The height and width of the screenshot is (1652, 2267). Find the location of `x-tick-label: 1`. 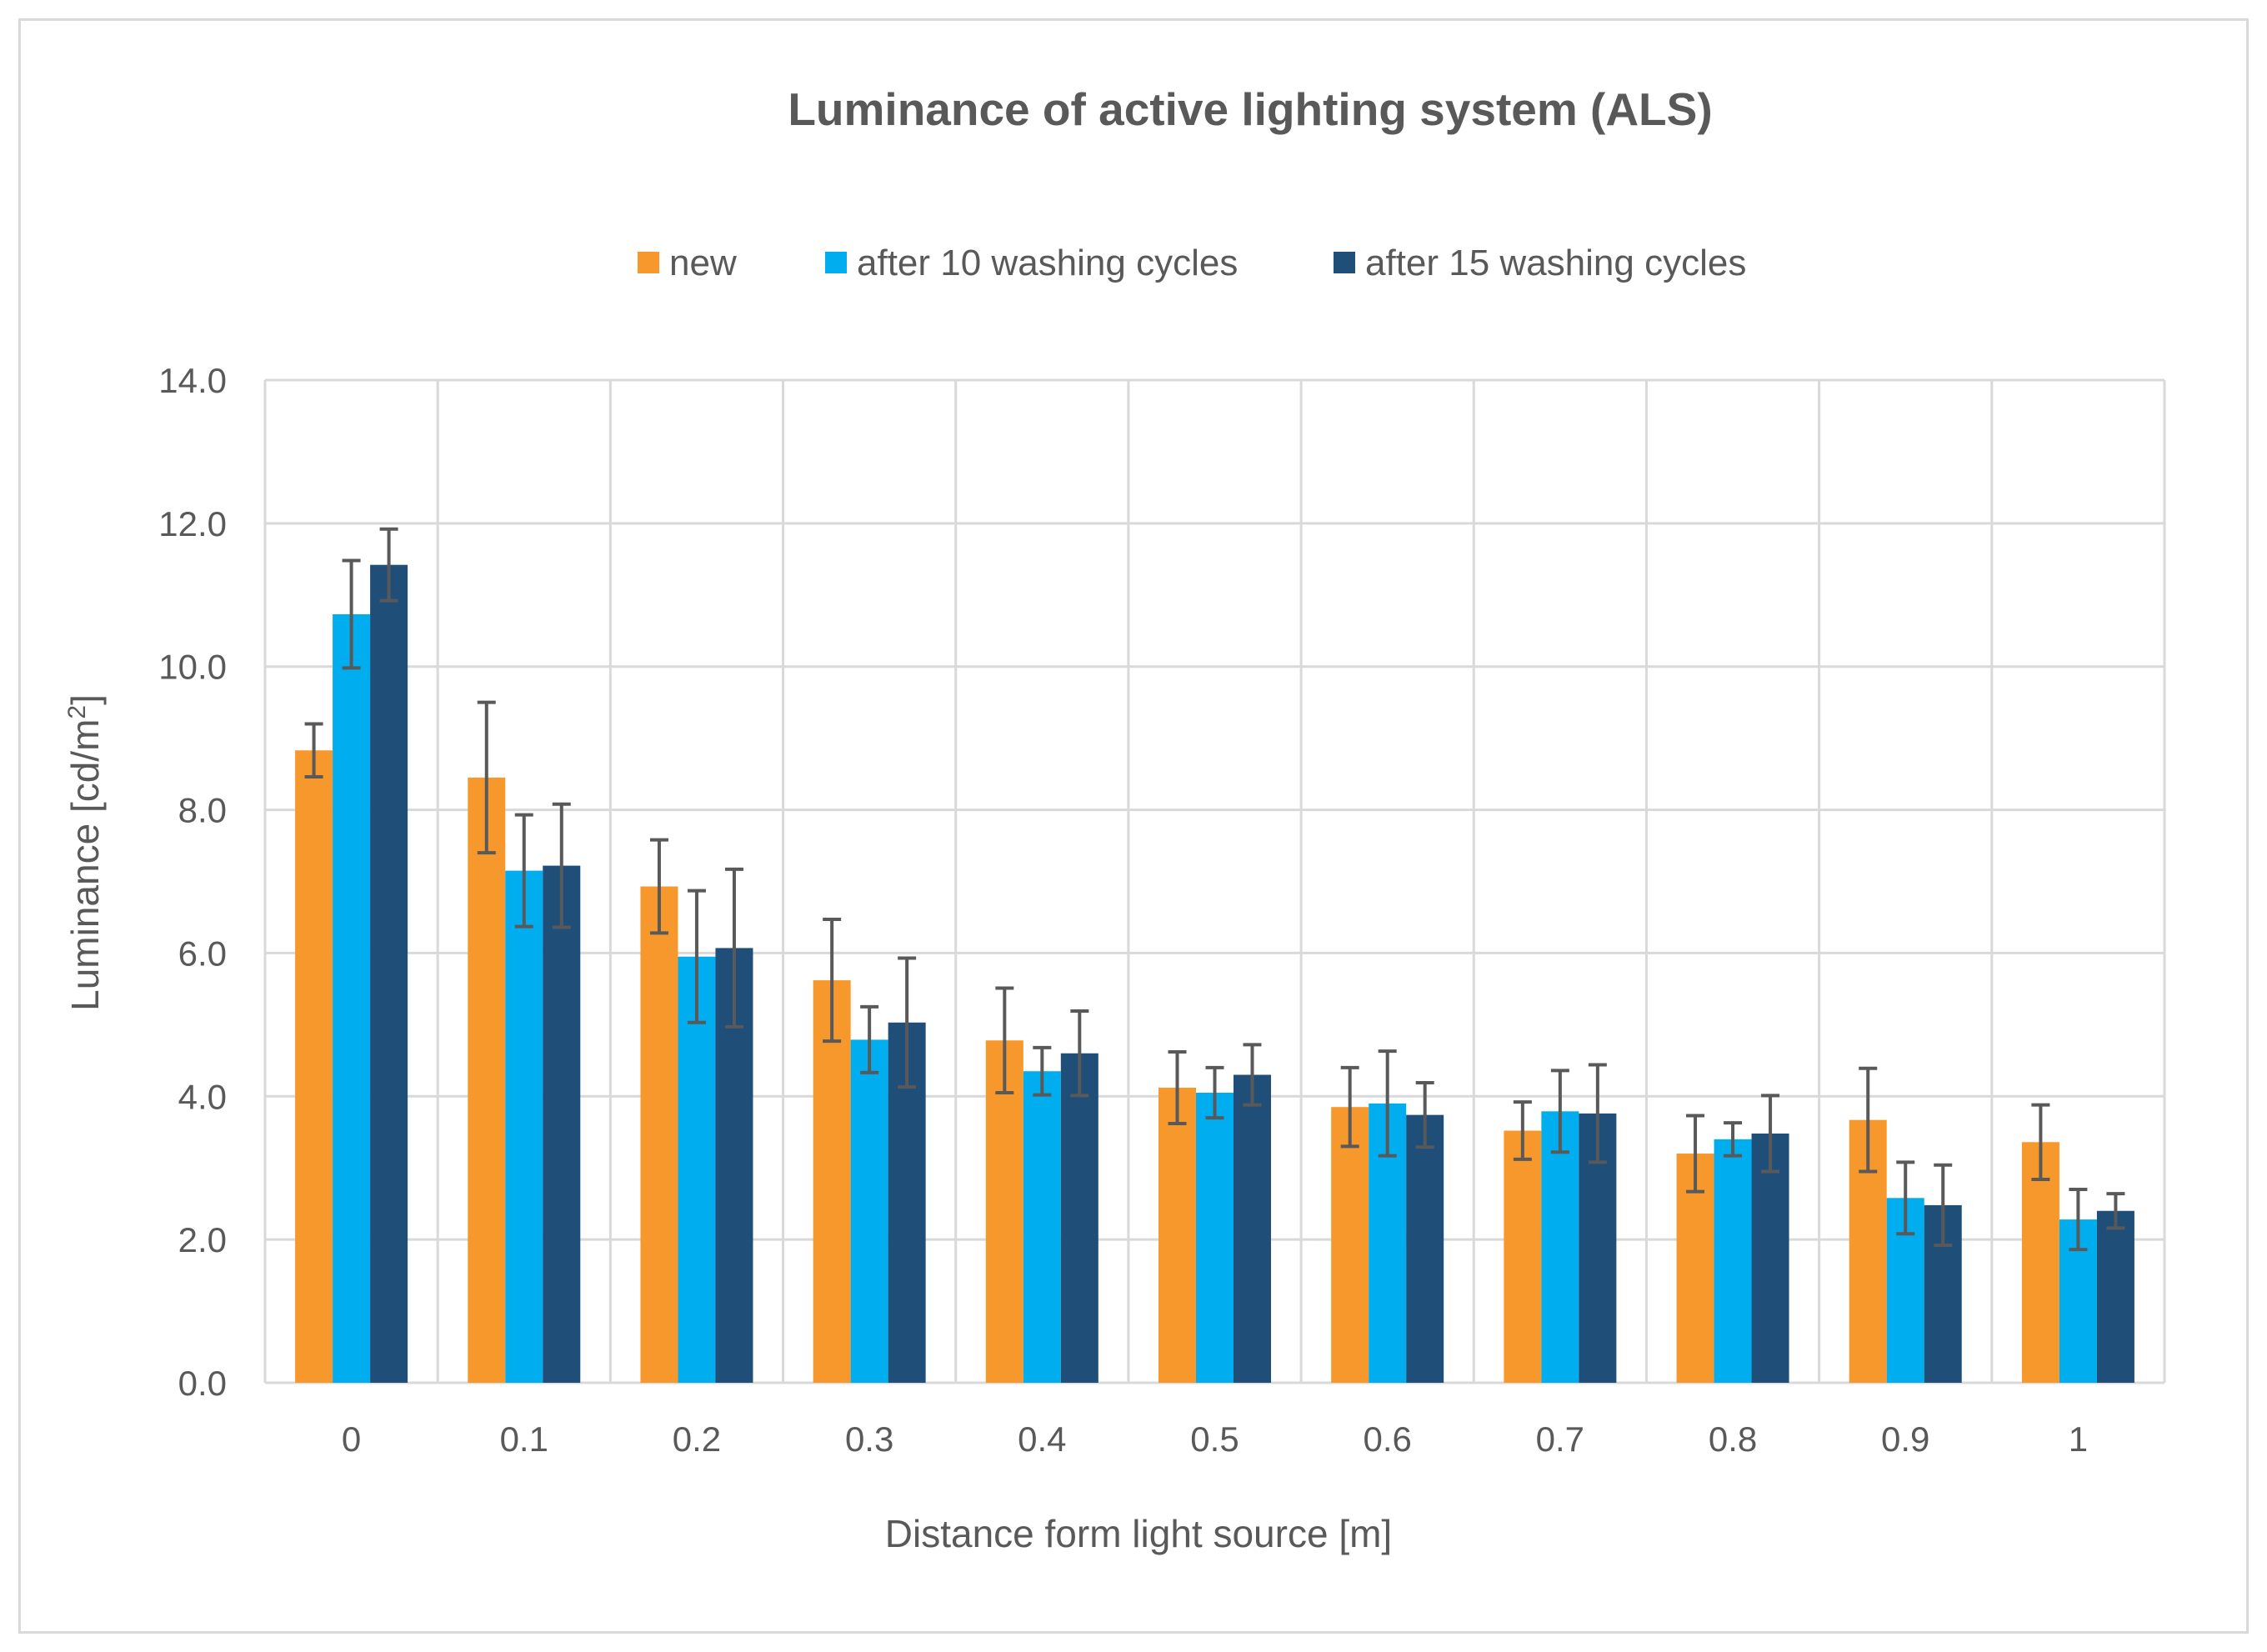

x-tick-label: 1 is located at coordinates (2078, 1439).